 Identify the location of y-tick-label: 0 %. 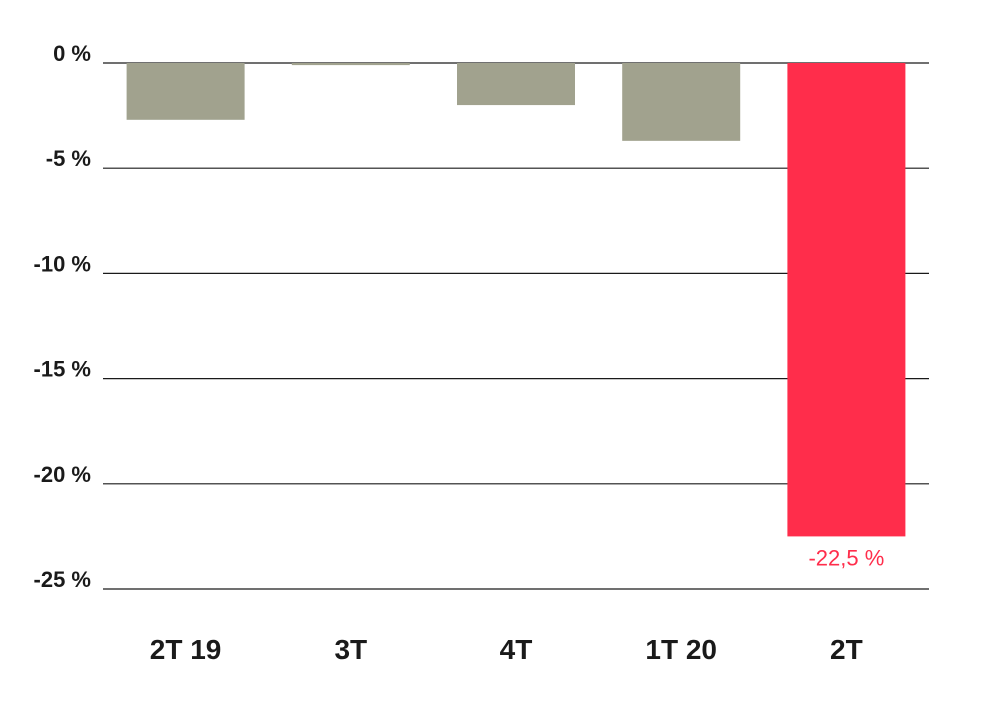
(72, 53).